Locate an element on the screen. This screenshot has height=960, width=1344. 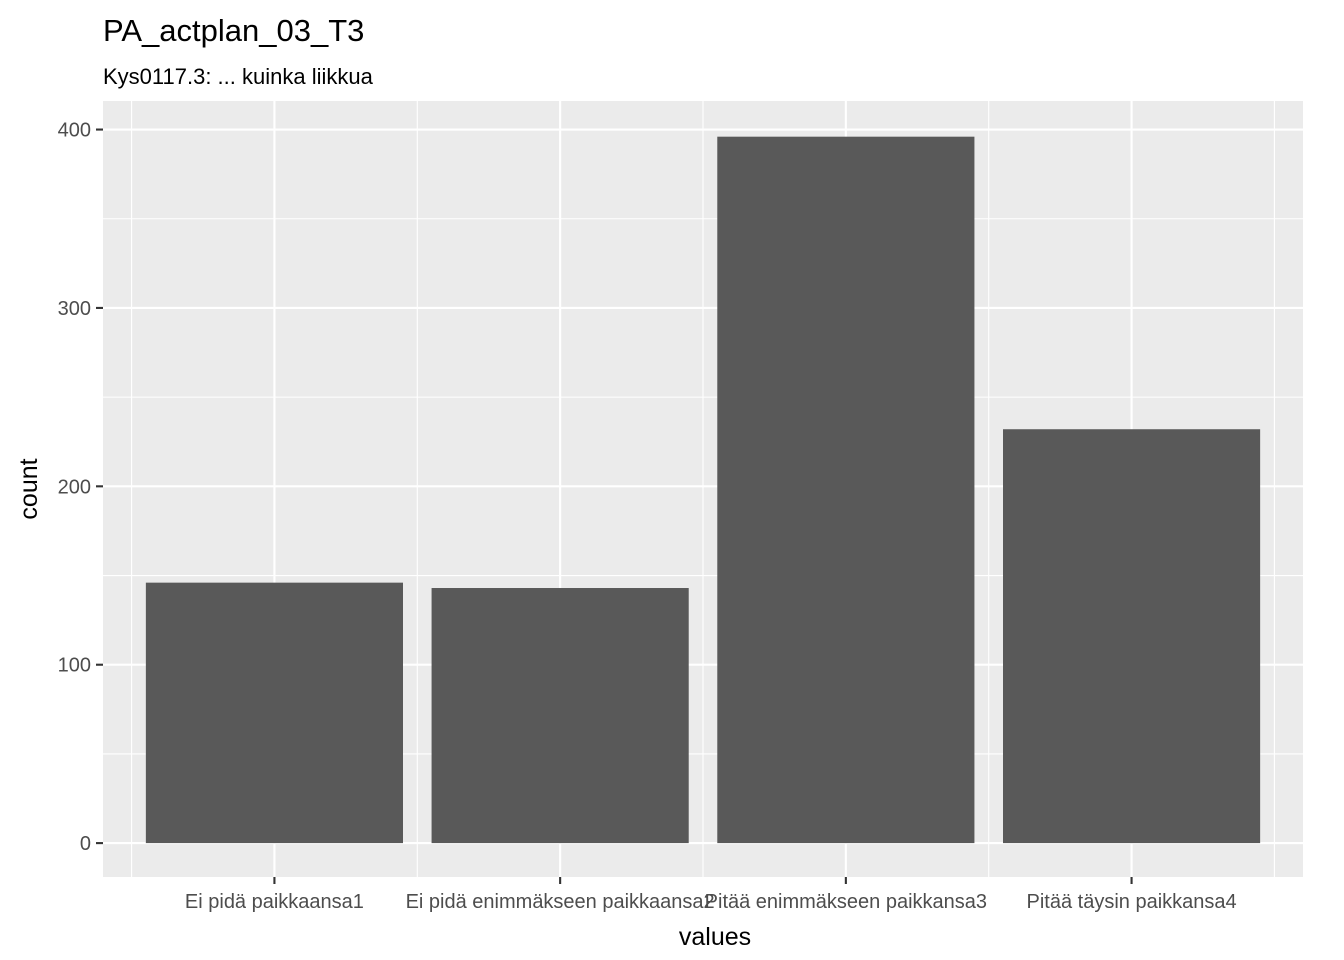
x-axis-title: values is located at coordinates (715, 937).